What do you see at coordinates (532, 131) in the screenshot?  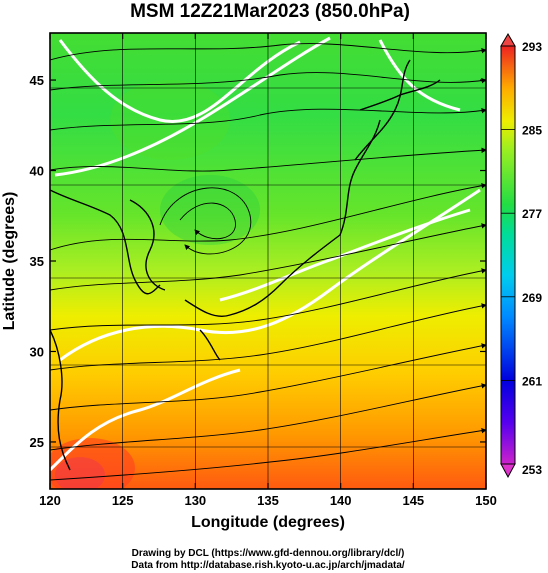 I see `colorbar-tick-label: 285` at bounding box center [532, 131].